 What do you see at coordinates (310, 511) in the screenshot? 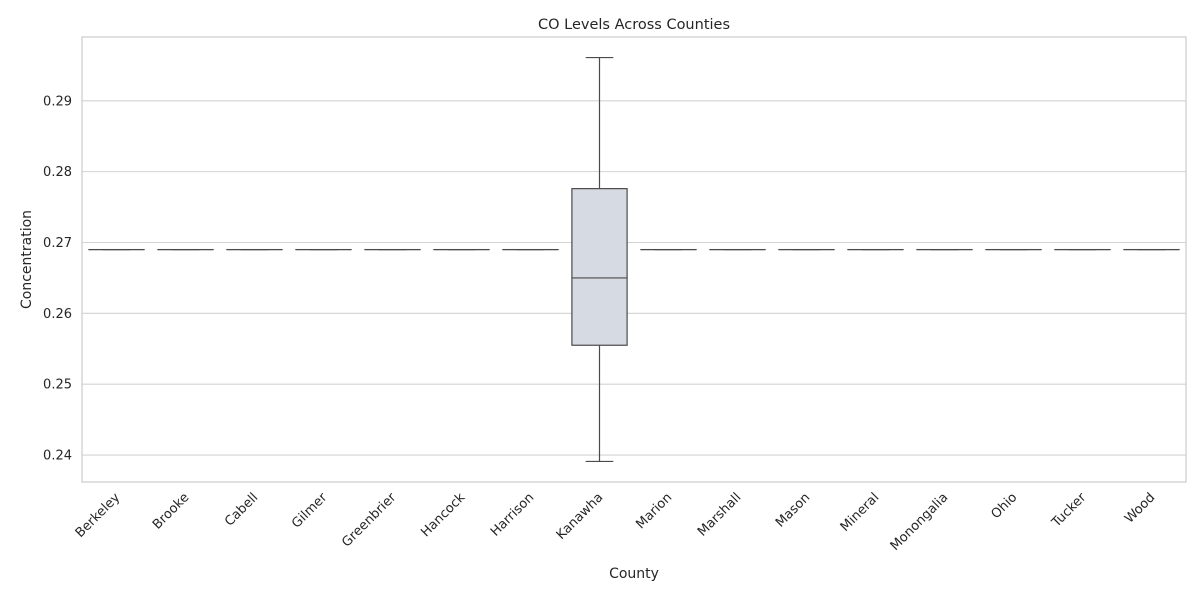
I see `x-tick-label: Gilmer` at bounding box center [310, 511].